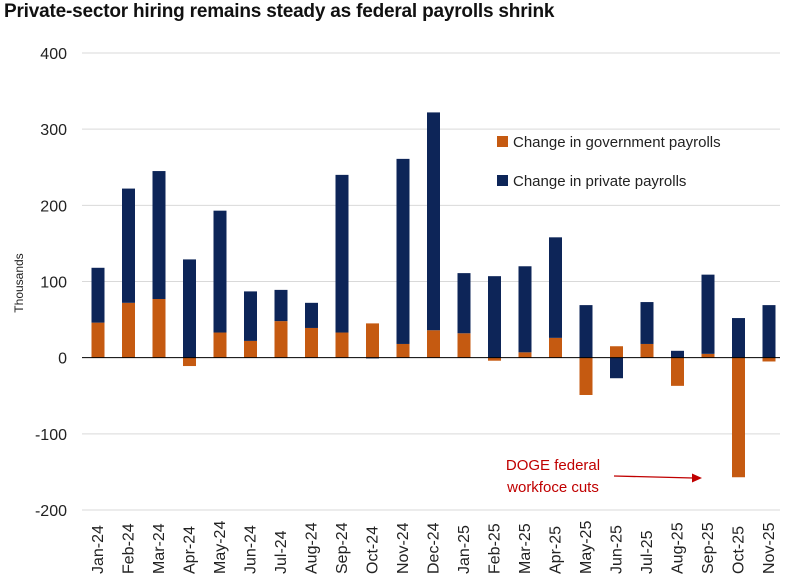 This screenshot has height=585, width=787. I want to click on x-tick-label: Feb-25, so click(495, 548).